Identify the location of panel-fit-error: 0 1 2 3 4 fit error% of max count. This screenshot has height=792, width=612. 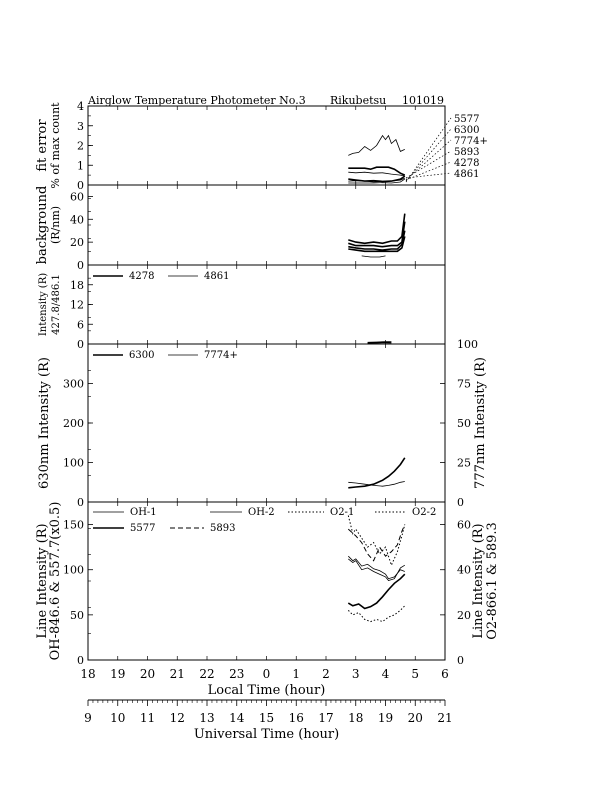
(240, 146).